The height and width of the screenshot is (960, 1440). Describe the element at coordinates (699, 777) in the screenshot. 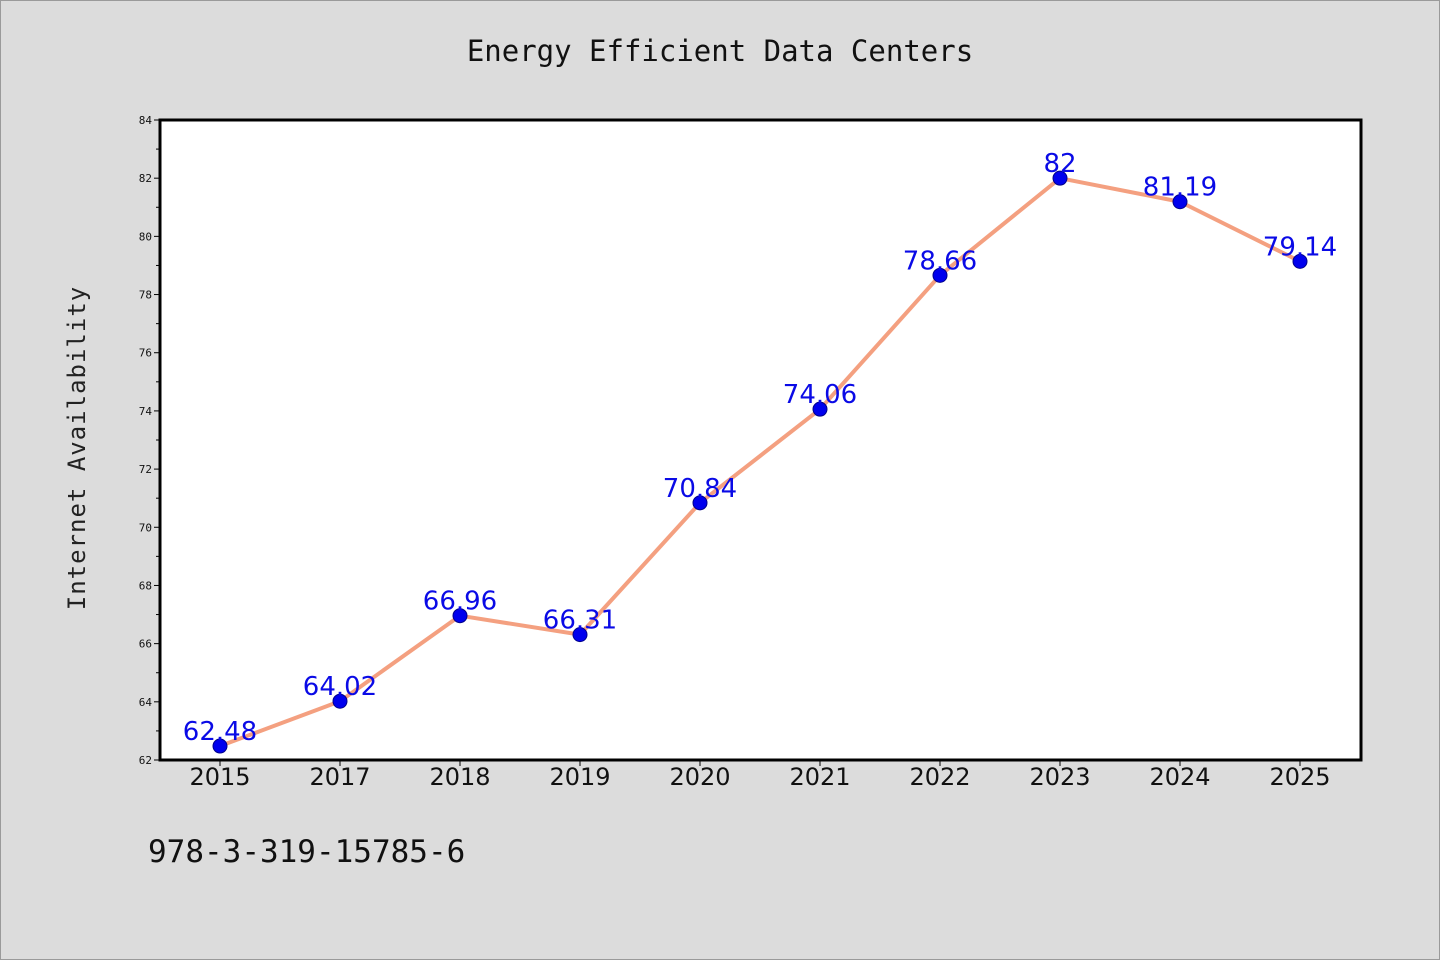

I see `x-tick-label: 2020` at that location.